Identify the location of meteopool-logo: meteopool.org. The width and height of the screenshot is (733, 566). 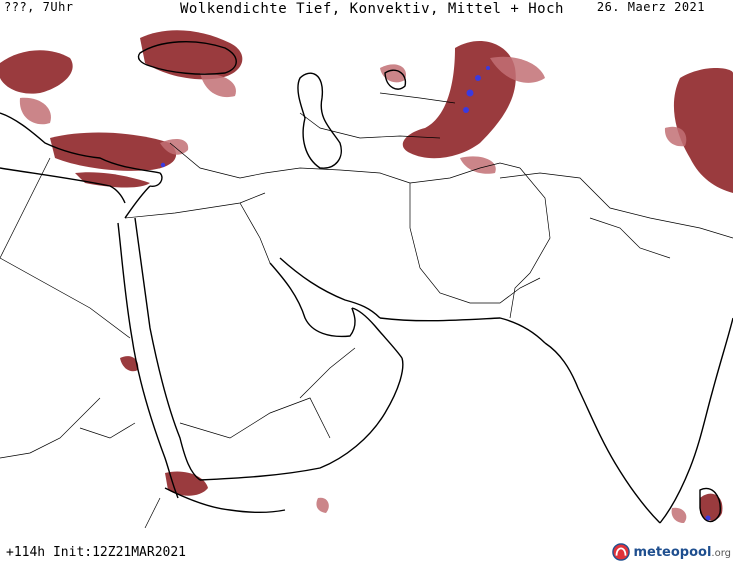
(671, 552).